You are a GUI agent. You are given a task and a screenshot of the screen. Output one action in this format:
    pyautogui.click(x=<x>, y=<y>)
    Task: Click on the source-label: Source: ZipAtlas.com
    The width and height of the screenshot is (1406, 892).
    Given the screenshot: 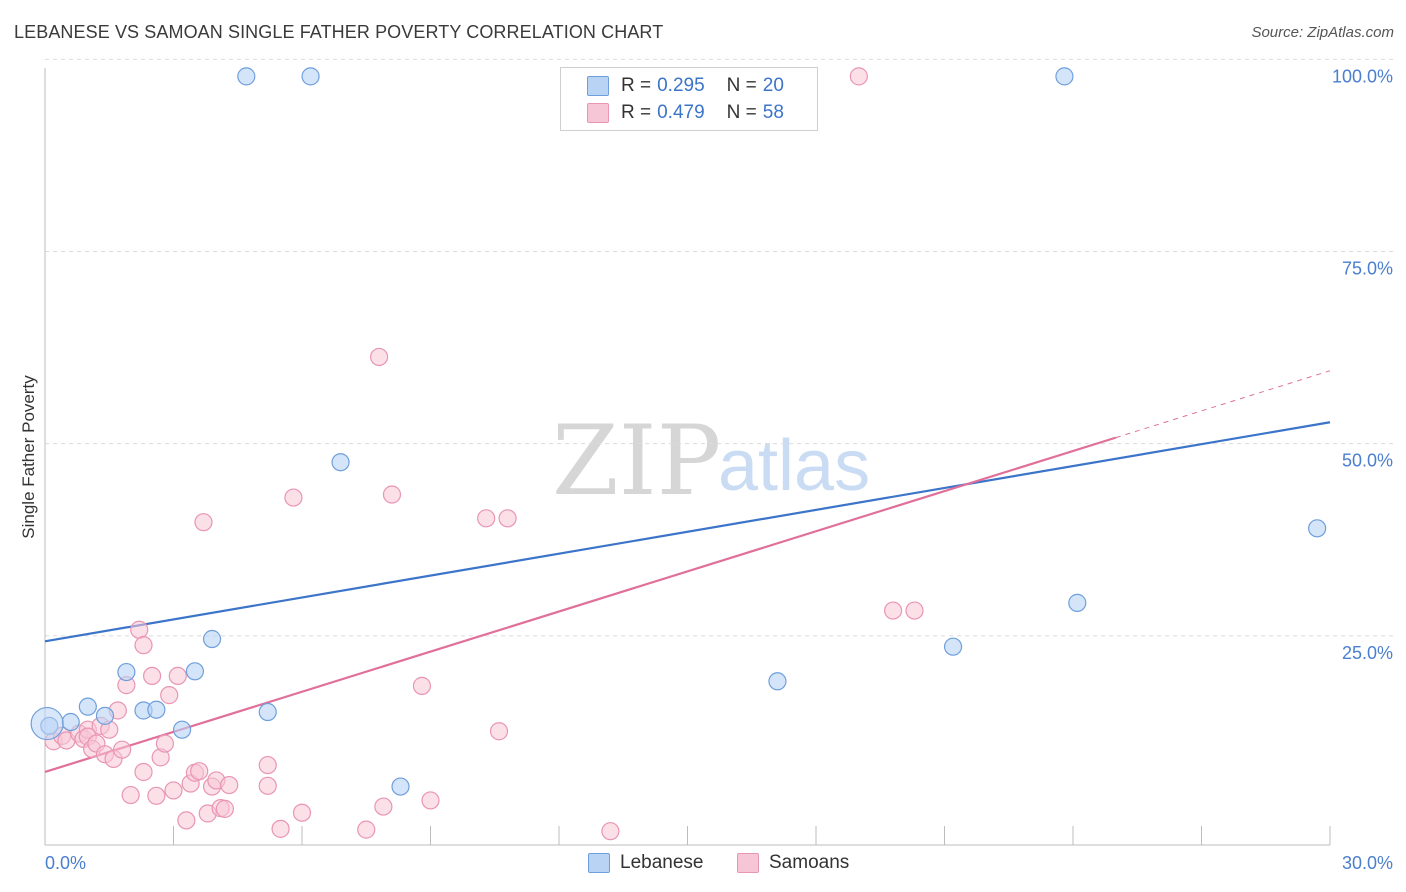 What is the action you would take?
    pyautogui.click(x=1322, y=32)
    